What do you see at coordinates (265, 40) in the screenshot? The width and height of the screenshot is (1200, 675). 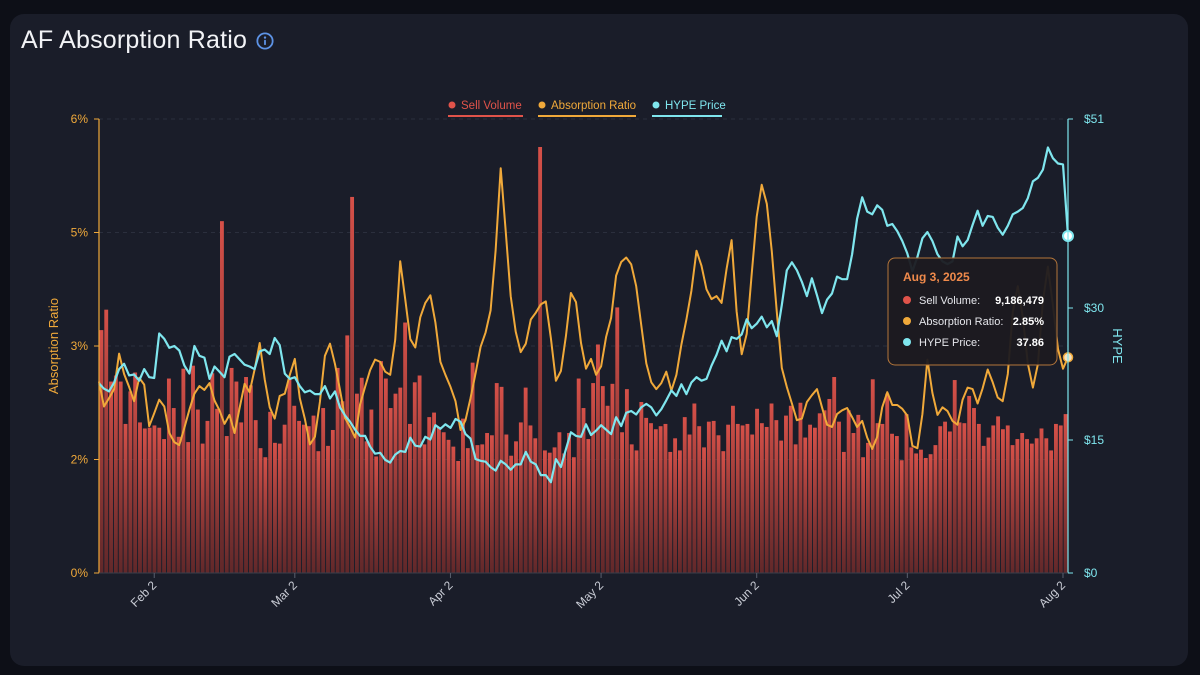 I see `info-icon` at bounding box center [265, 40].